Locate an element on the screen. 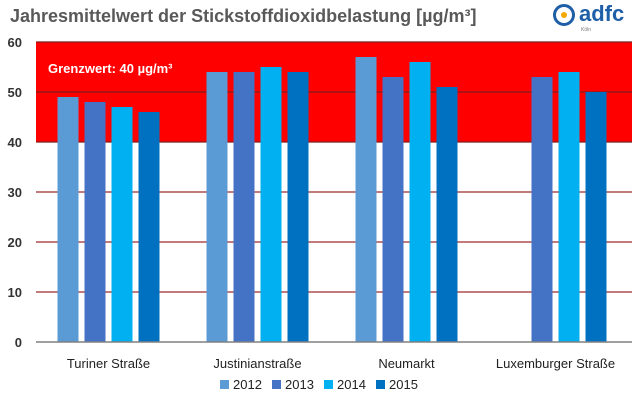 This screenshot has width=640, height=405. legend-label-2013: 2013 is located at coordinates (299, 384).